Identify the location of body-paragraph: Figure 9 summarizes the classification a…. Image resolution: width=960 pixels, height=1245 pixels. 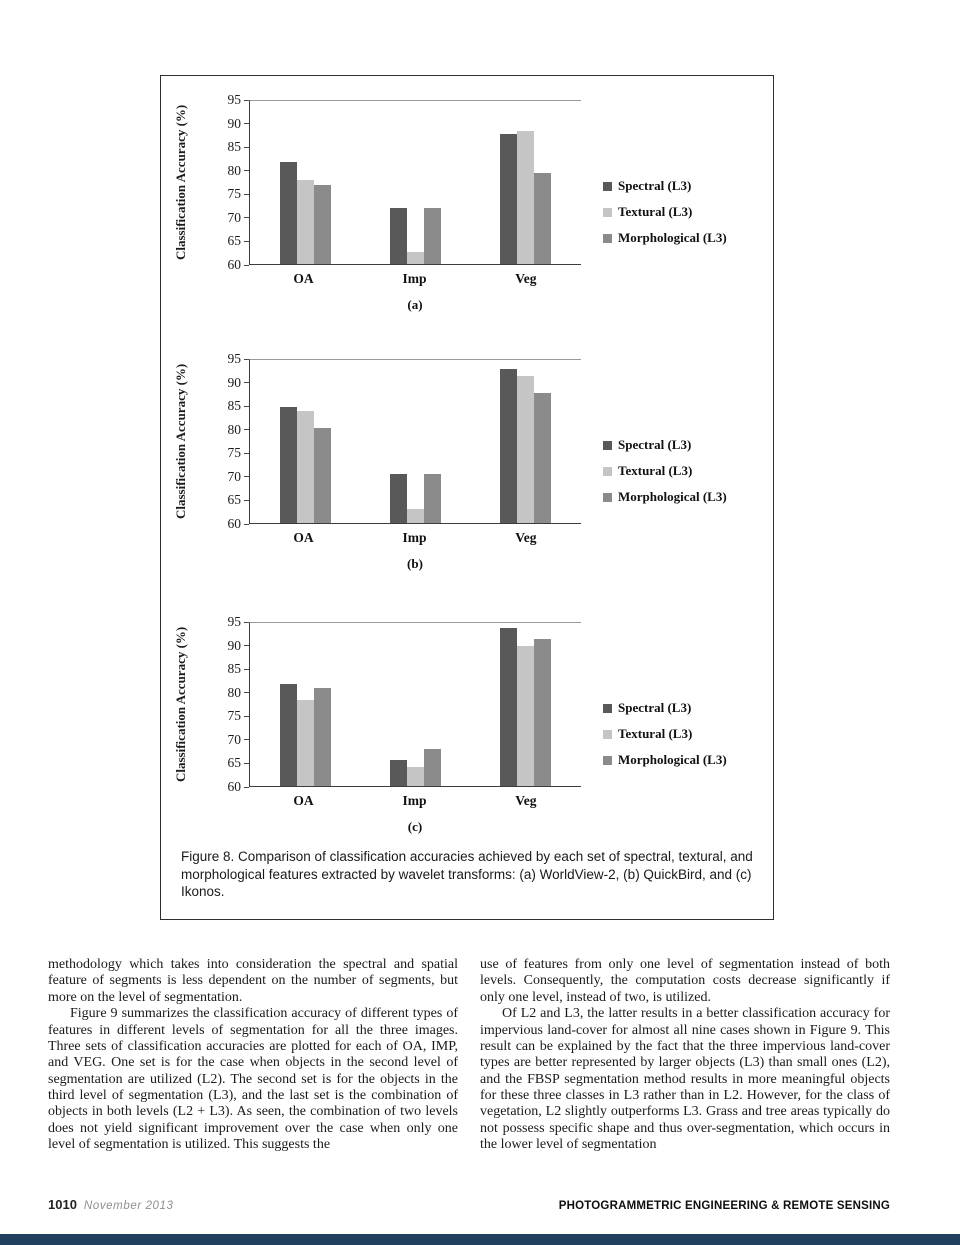
(253, 1079).